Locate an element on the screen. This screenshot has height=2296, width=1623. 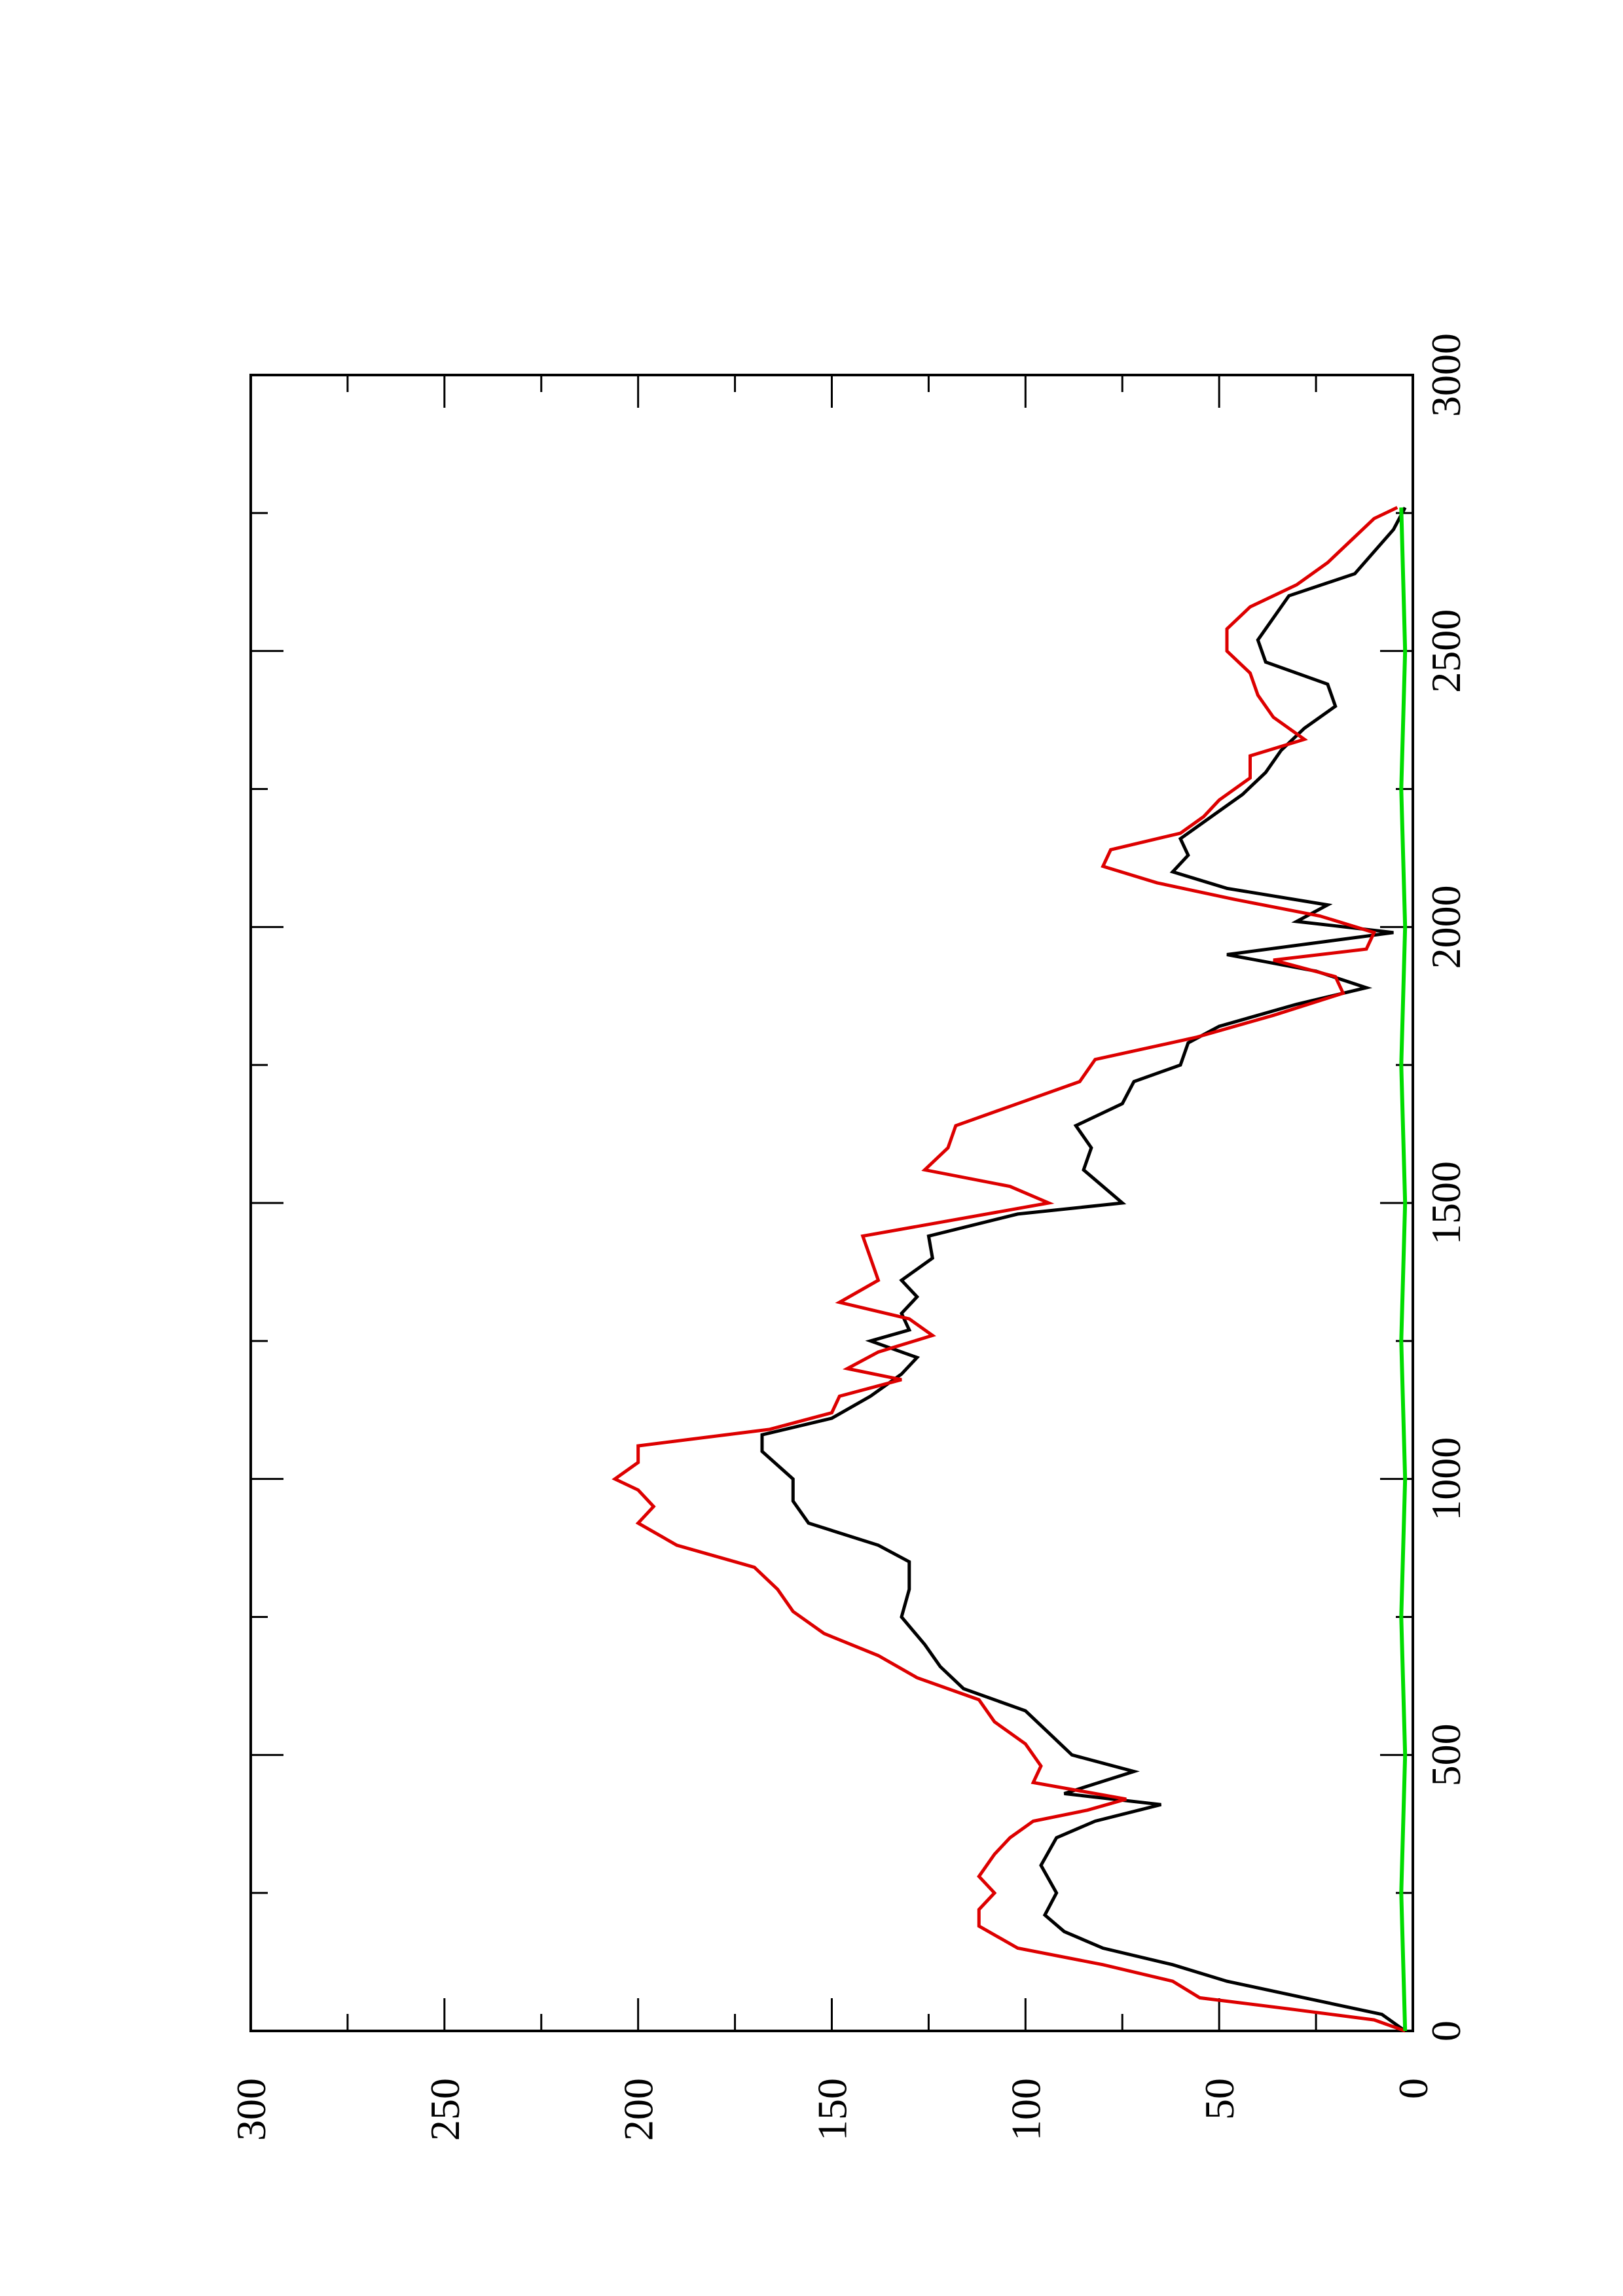
x-tick-label: 500 is located at coordinates (1446, 1754).